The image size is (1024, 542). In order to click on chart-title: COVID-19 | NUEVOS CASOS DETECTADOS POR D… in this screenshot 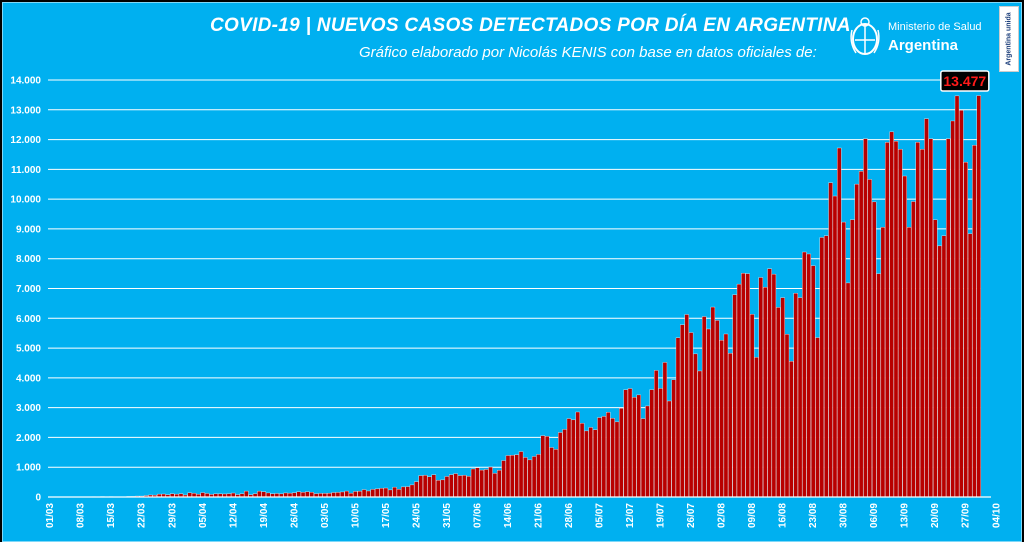, I will do `click(530, 25)`.